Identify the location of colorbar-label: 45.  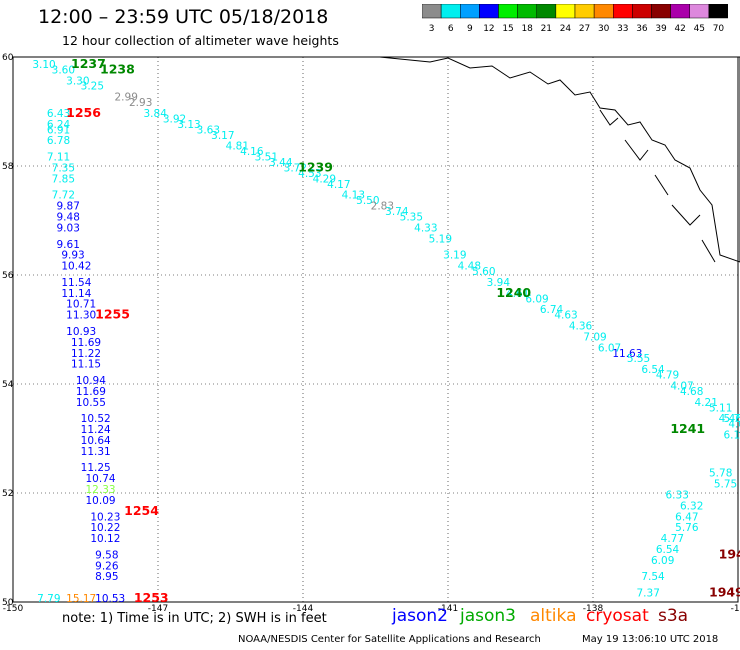
(699, 29).